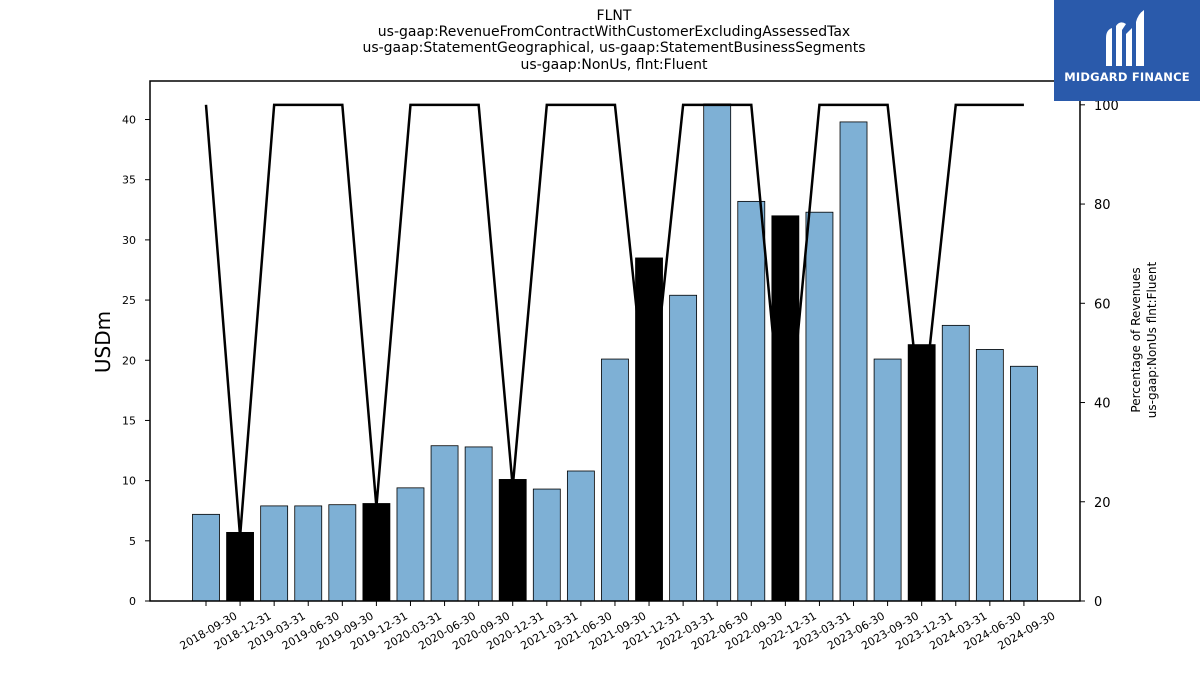  What do you see at coordinates (1098, 602) in the screenshot?
I see `y2-tick-label: 0` at bounding box center [1098, 602].